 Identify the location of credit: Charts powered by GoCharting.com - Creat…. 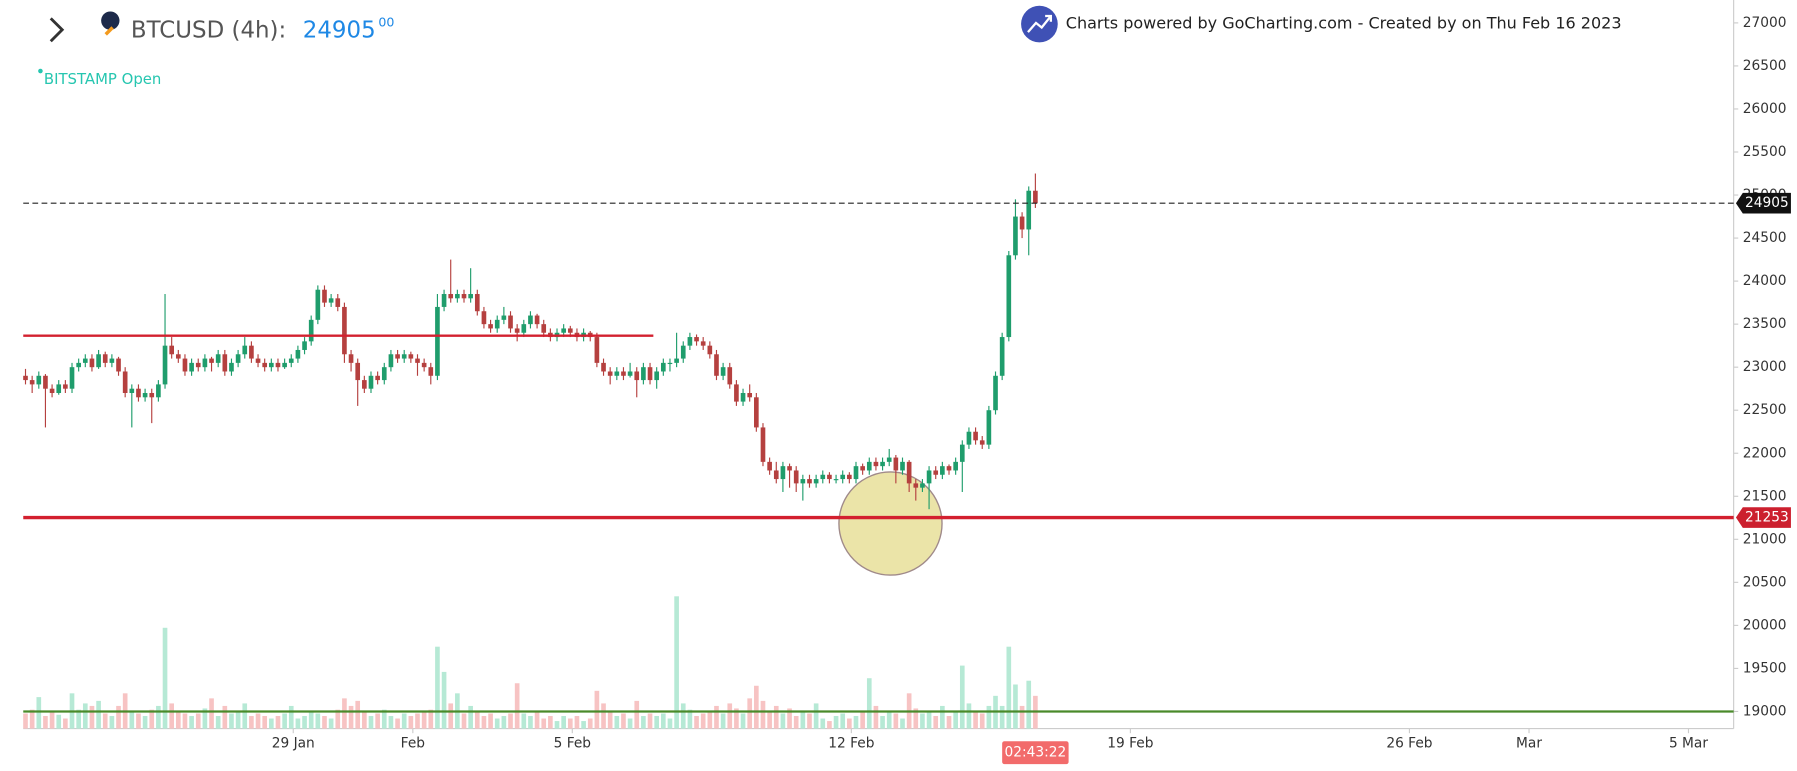
(1344, 23).